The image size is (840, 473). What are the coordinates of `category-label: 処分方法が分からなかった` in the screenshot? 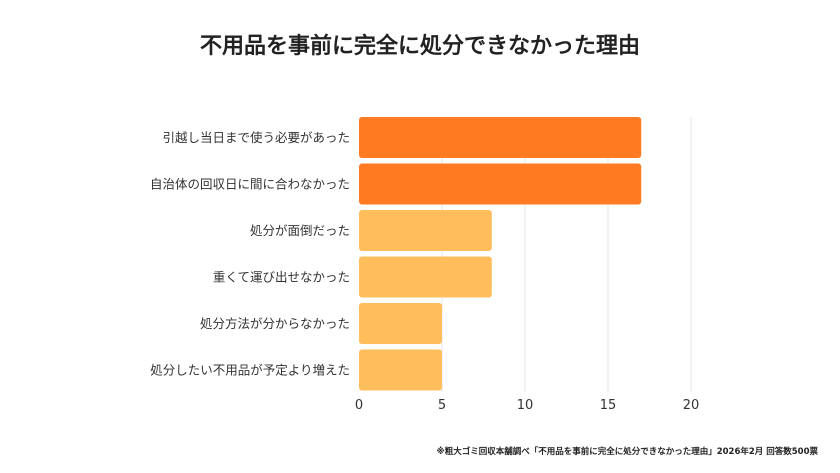 It's located at (275, 323).